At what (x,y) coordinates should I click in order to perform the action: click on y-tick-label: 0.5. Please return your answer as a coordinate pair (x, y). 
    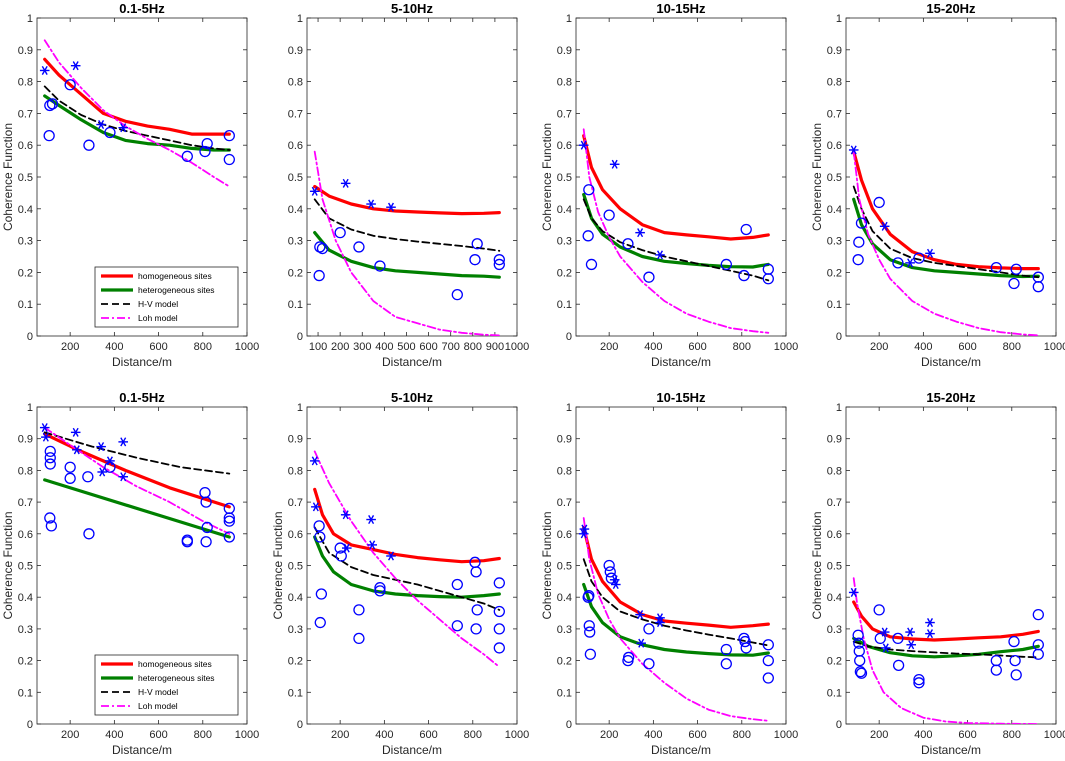
    Looking at the image, I should click on (25, 178).